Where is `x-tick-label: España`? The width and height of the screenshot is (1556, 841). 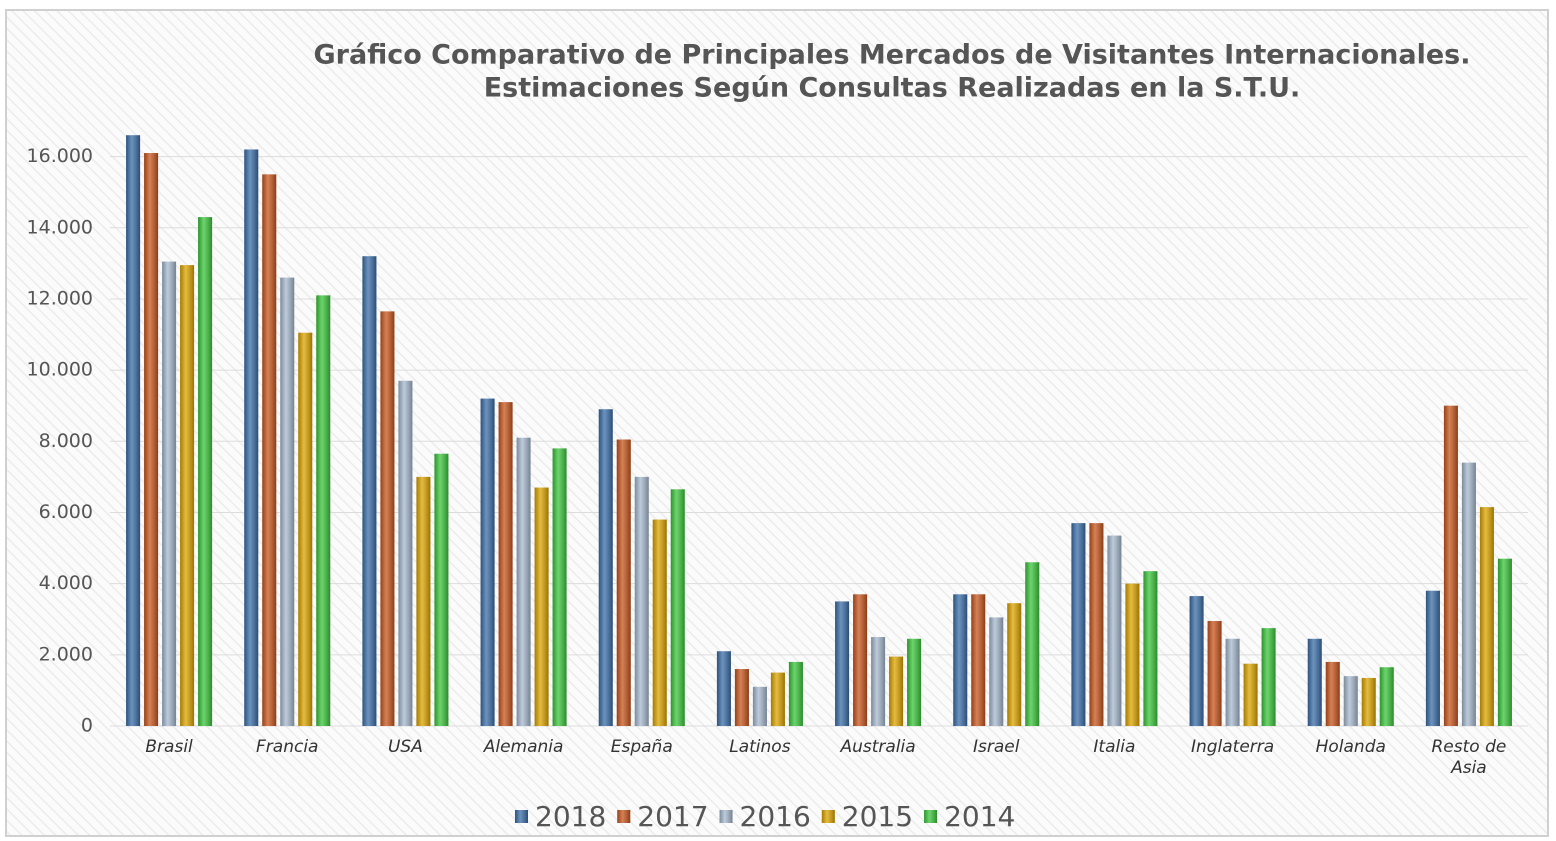 x-tick-label: España is located at coordinates (641, 747).